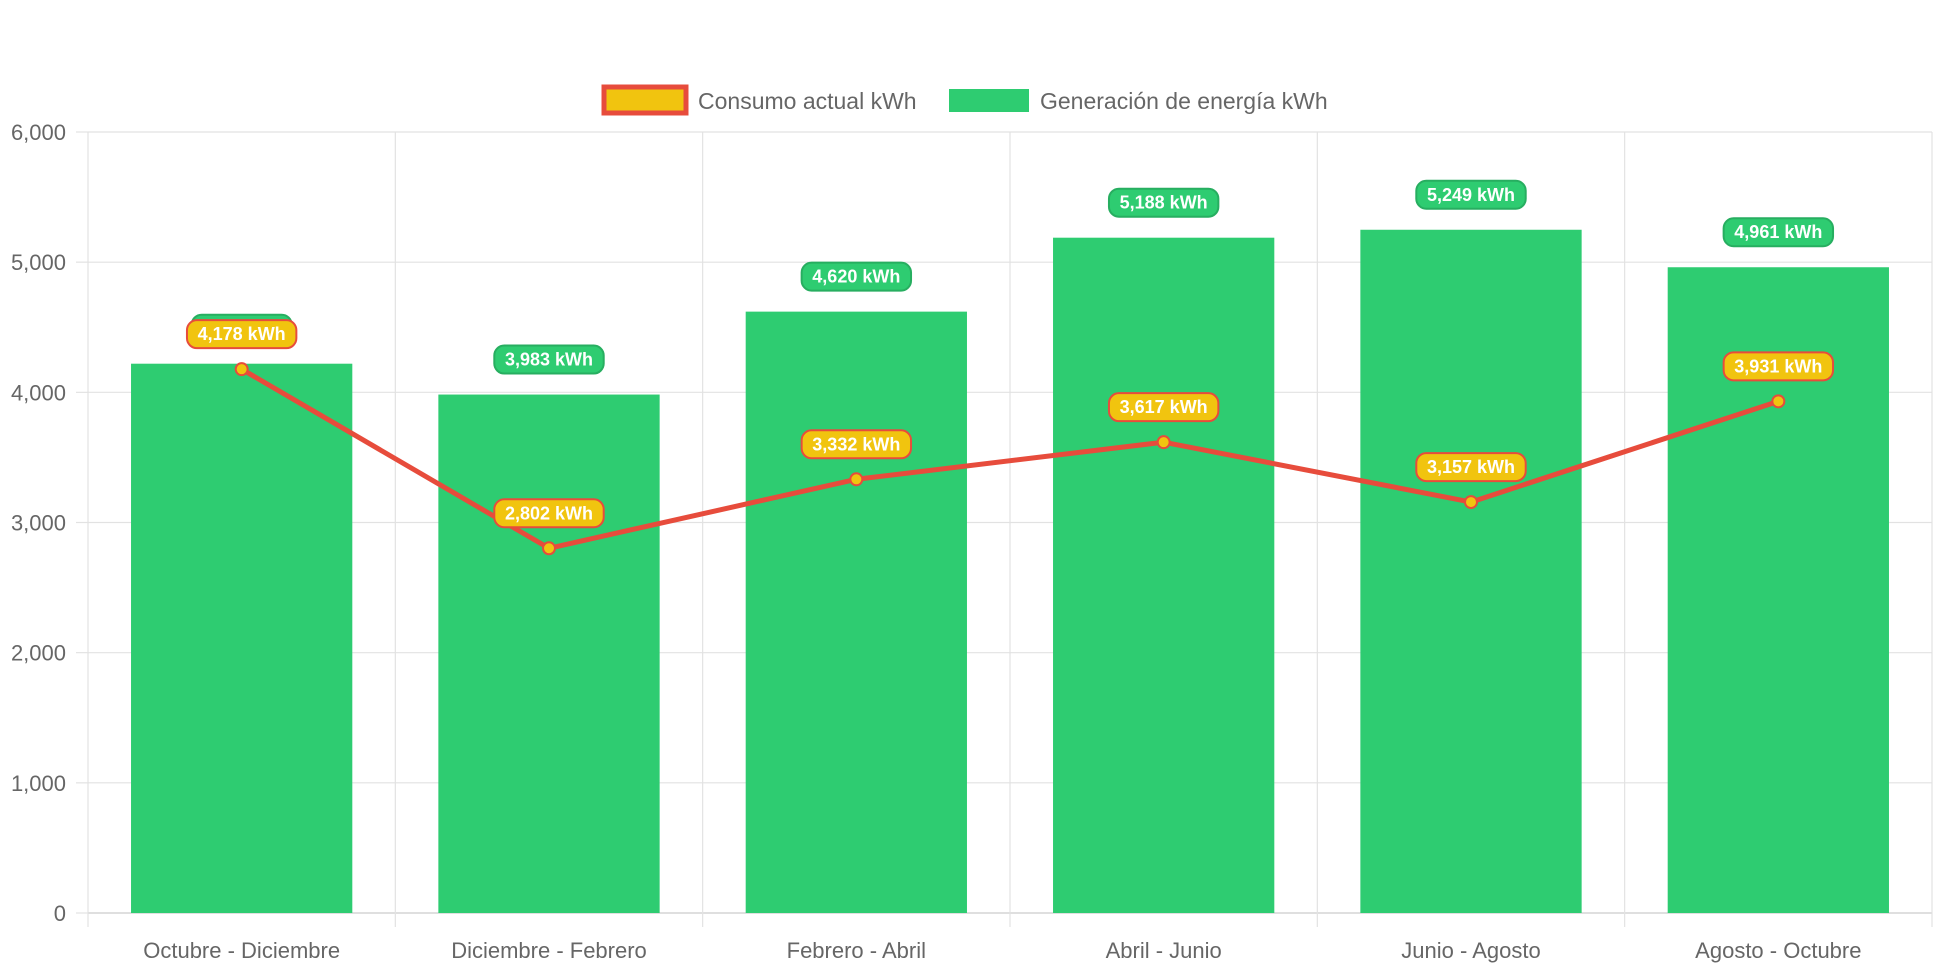 This screenshot has height=975, width=1942. I want to click on legend-item-consumo: Consumo actual kWh, so click(759, 100).